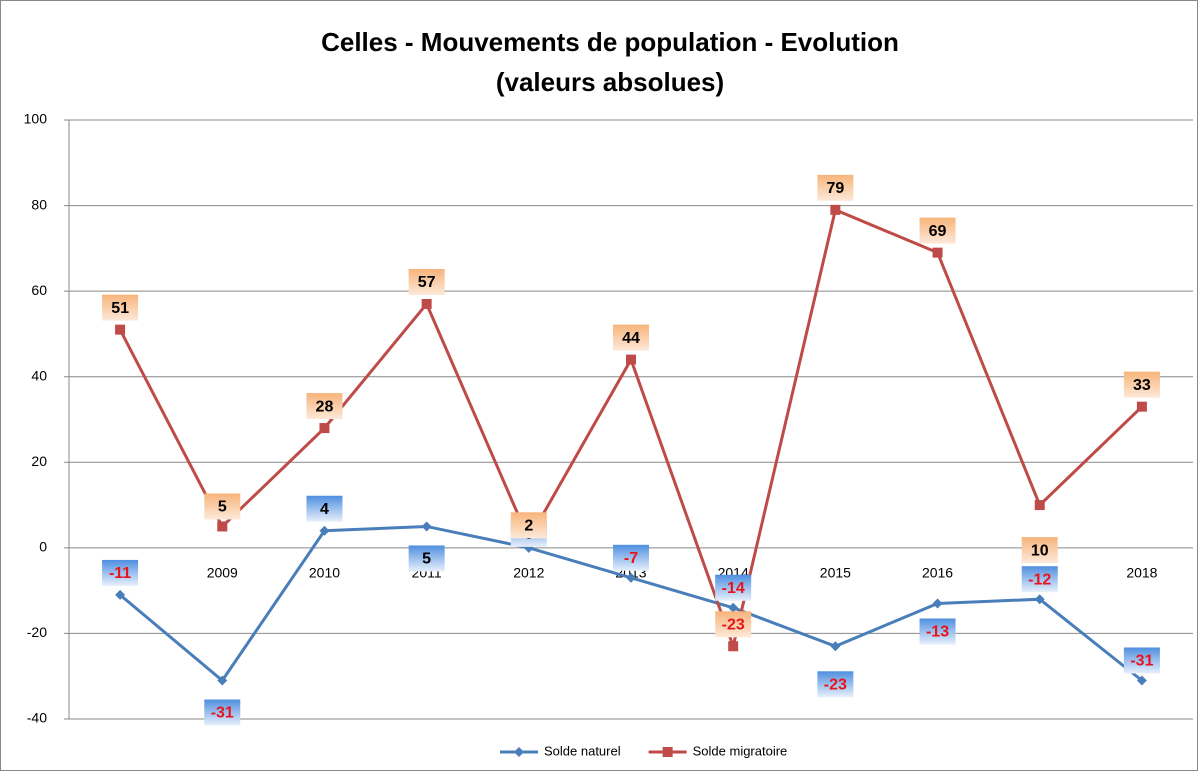 This screenshot has height=771, width=1198. What do you see at coordinates (37, 718) in the screenshot?
I see `y-tick-label: -40` at bounding box center [37, 718].